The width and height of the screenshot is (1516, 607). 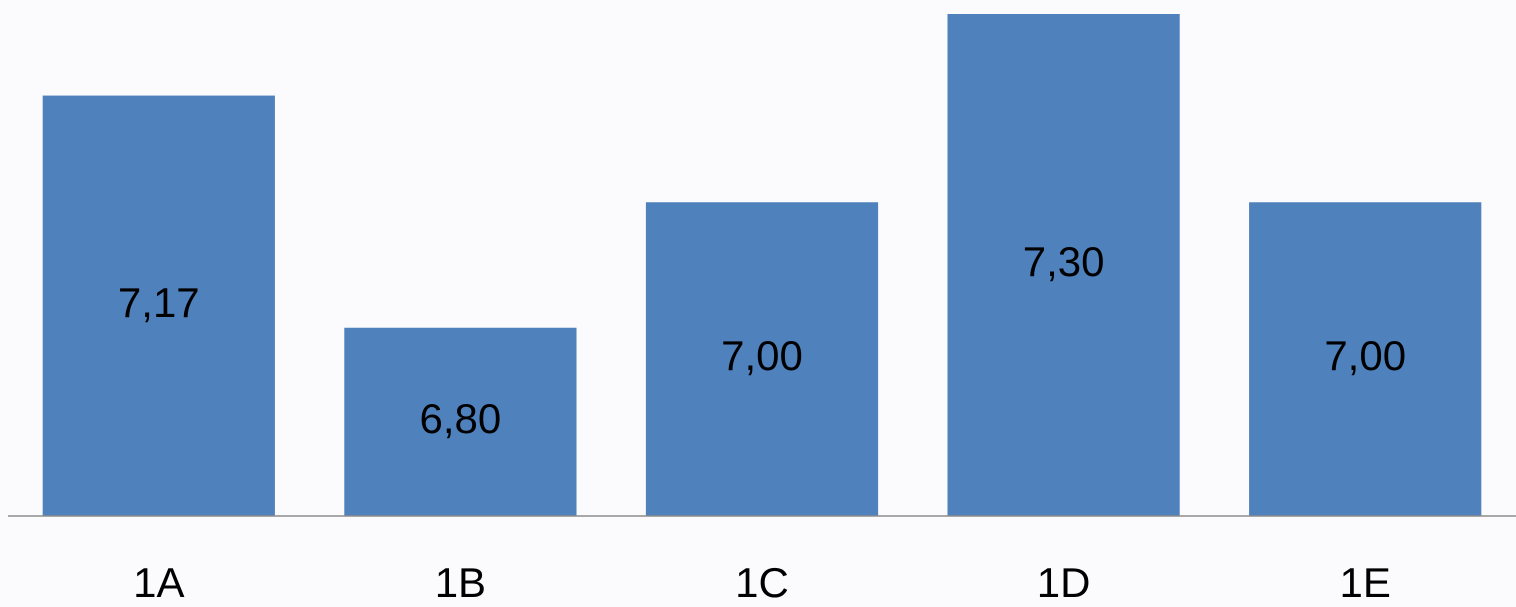 I want to click on value-label: 6,80, so click(x=461, y=418).